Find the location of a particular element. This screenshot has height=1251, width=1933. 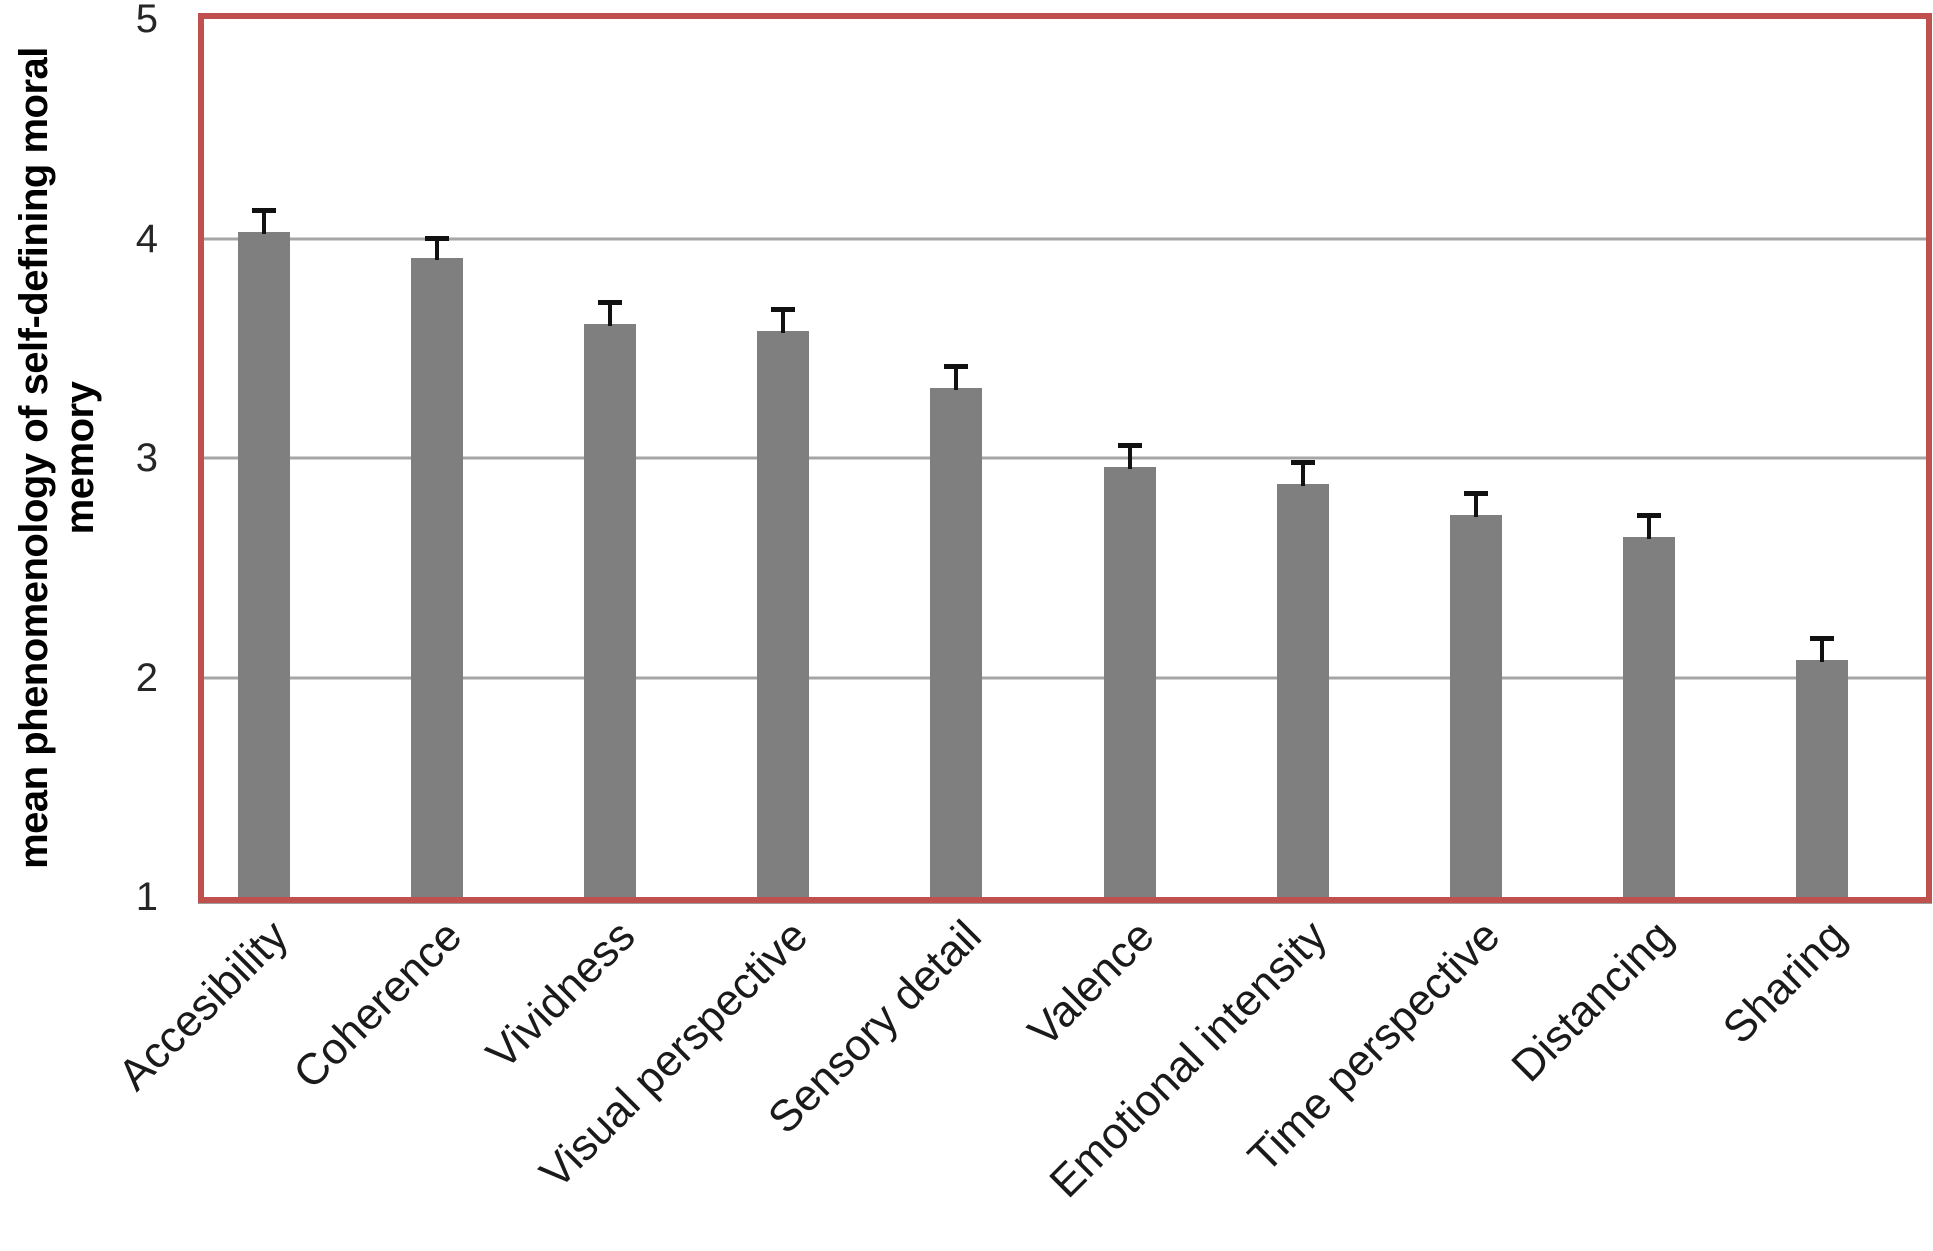

x-label-vividness: Vividness is located at coordinates (560, 995).